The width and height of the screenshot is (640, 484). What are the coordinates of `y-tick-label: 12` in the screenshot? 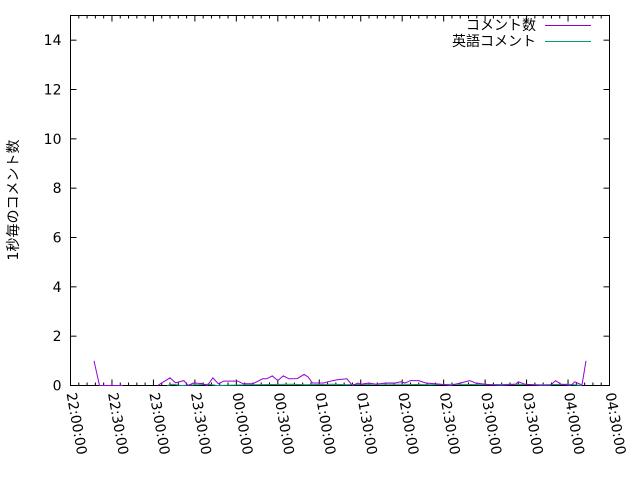 It's located at (53, 91).